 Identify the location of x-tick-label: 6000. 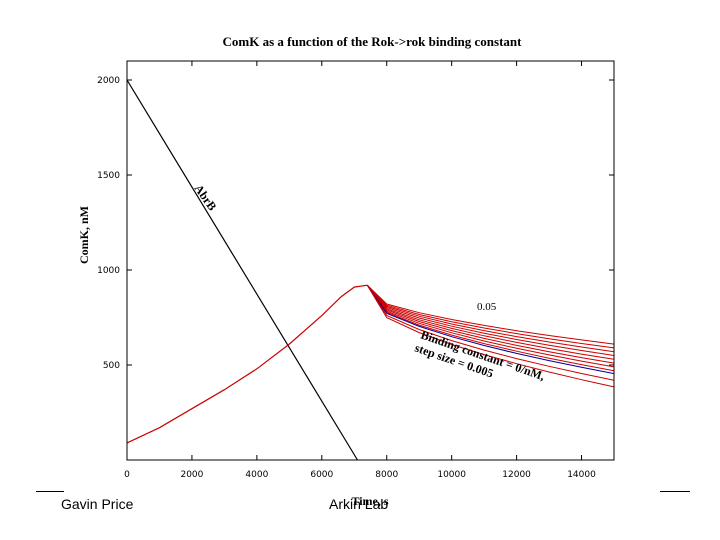
(321, 475).